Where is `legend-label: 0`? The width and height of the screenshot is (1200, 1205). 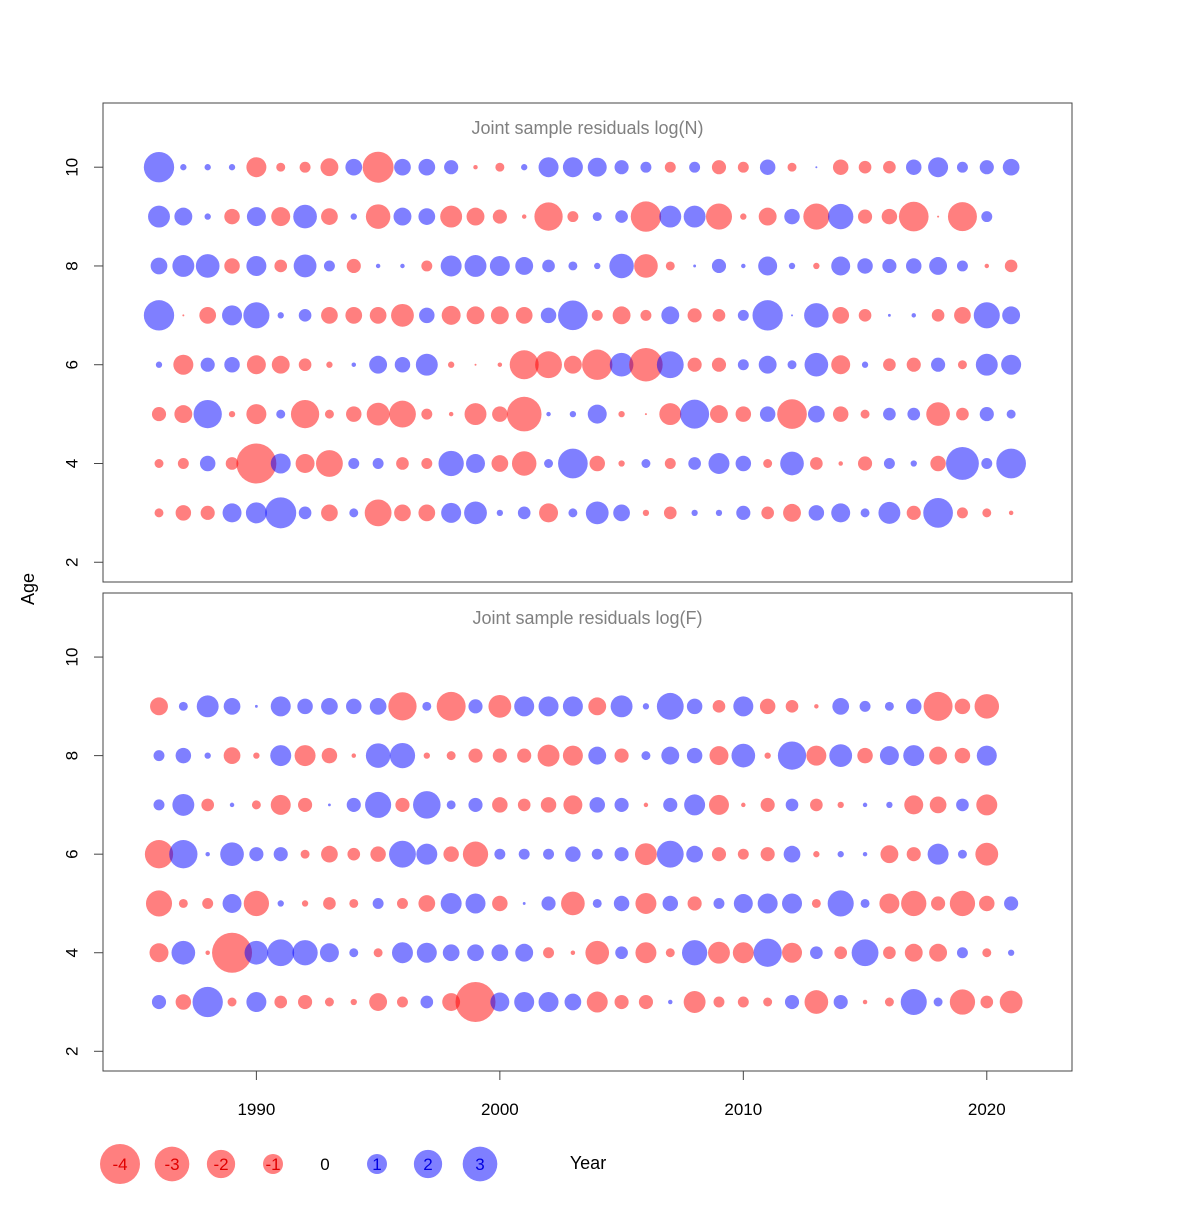
legend-label: 0 is located at coordinates (324, 1164).